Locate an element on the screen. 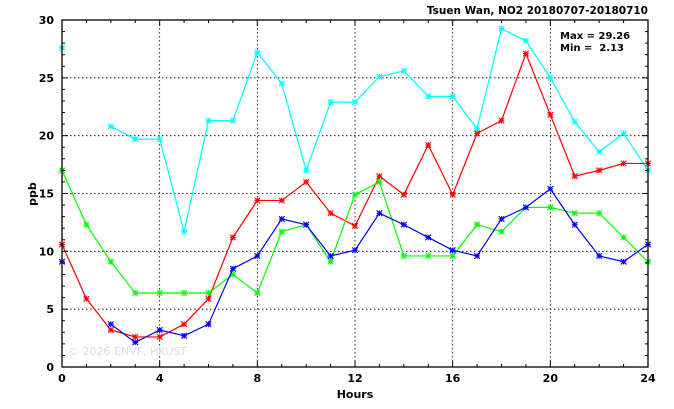  y-tick-label: 25 is located at coordinates (46, 78).